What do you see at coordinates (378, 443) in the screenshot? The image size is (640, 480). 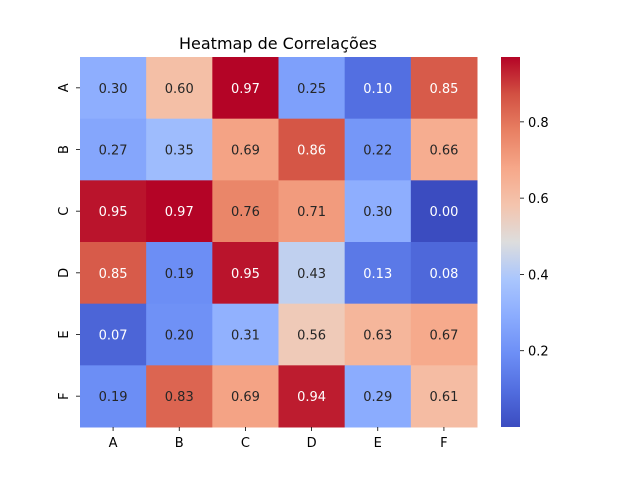 I see `x-tick-label: E` at bounding box center [378, 443].